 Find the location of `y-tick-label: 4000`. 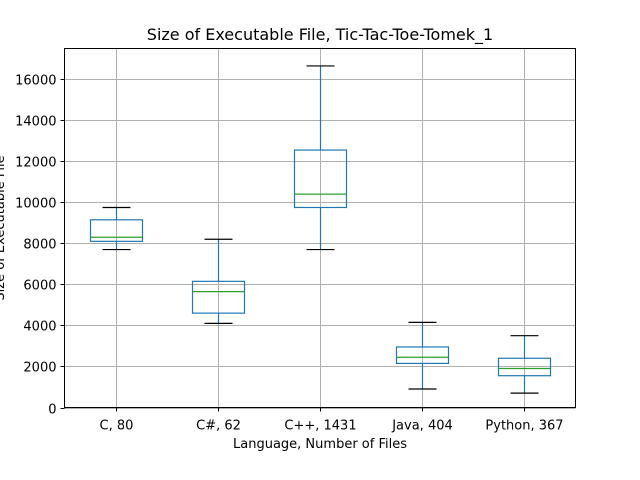

y-tick-label: 4000 is located at coordinates (39, 327).